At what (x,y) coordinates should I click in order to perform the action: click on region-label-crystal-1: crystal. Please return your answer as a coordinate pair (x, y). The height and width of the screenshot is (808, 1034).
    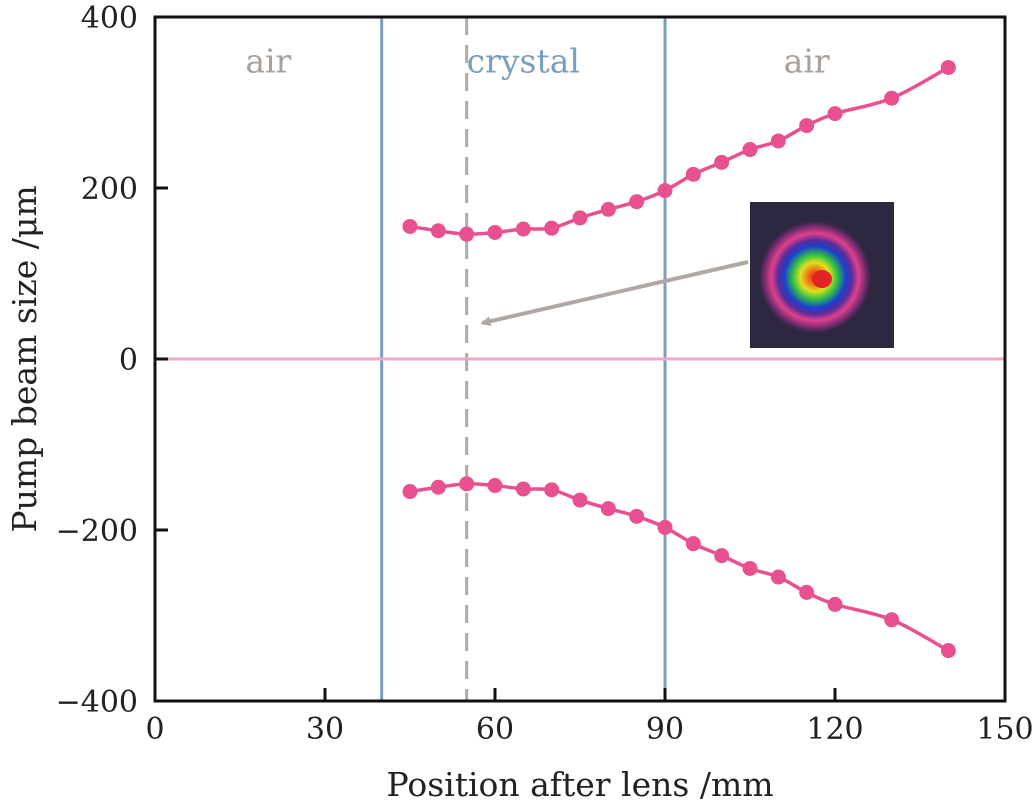
    Looking at the image, I should click on (523, 61).